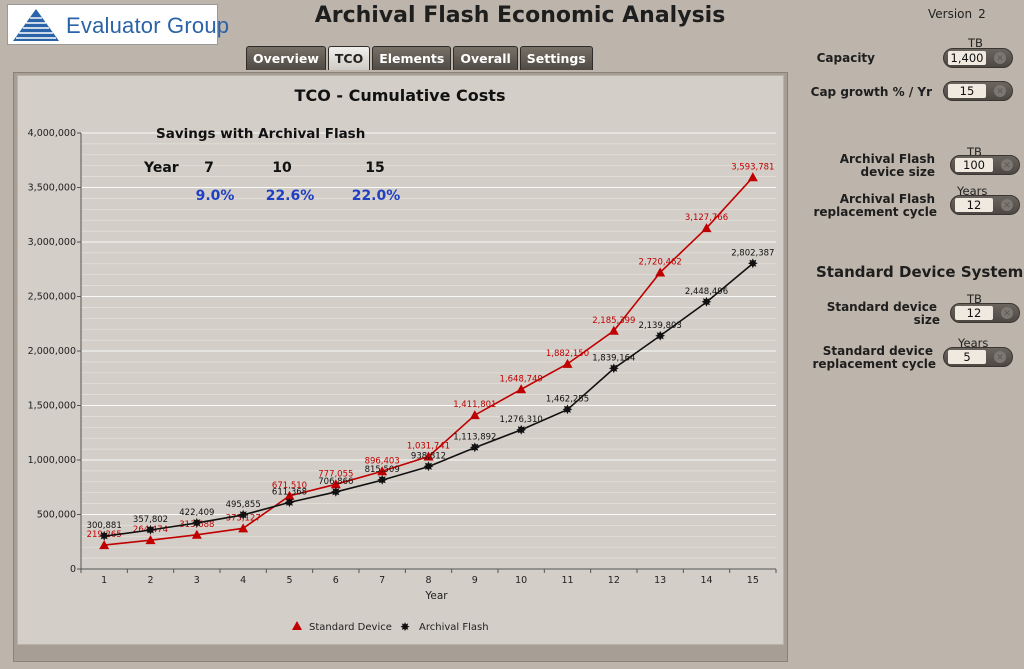 This screenshot has width=1024, height=669. I want to click on std-device-size-value: 12, so click(974, 313).